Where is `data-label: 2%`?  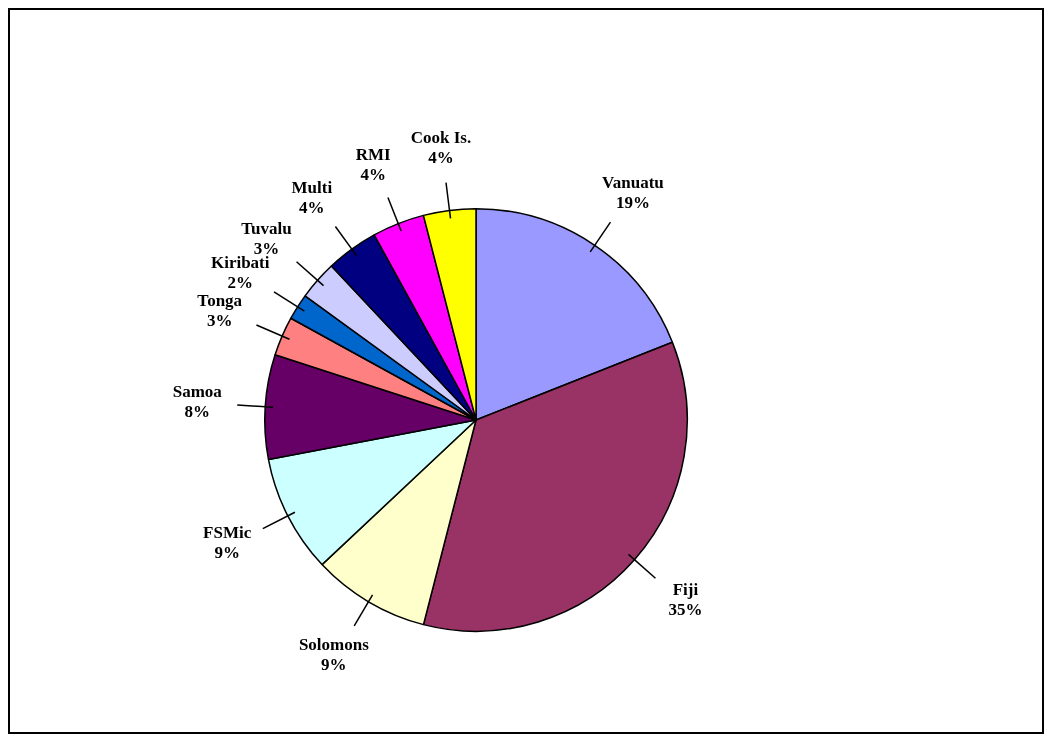
data-label: 2% is located at coordinates (240, 282).